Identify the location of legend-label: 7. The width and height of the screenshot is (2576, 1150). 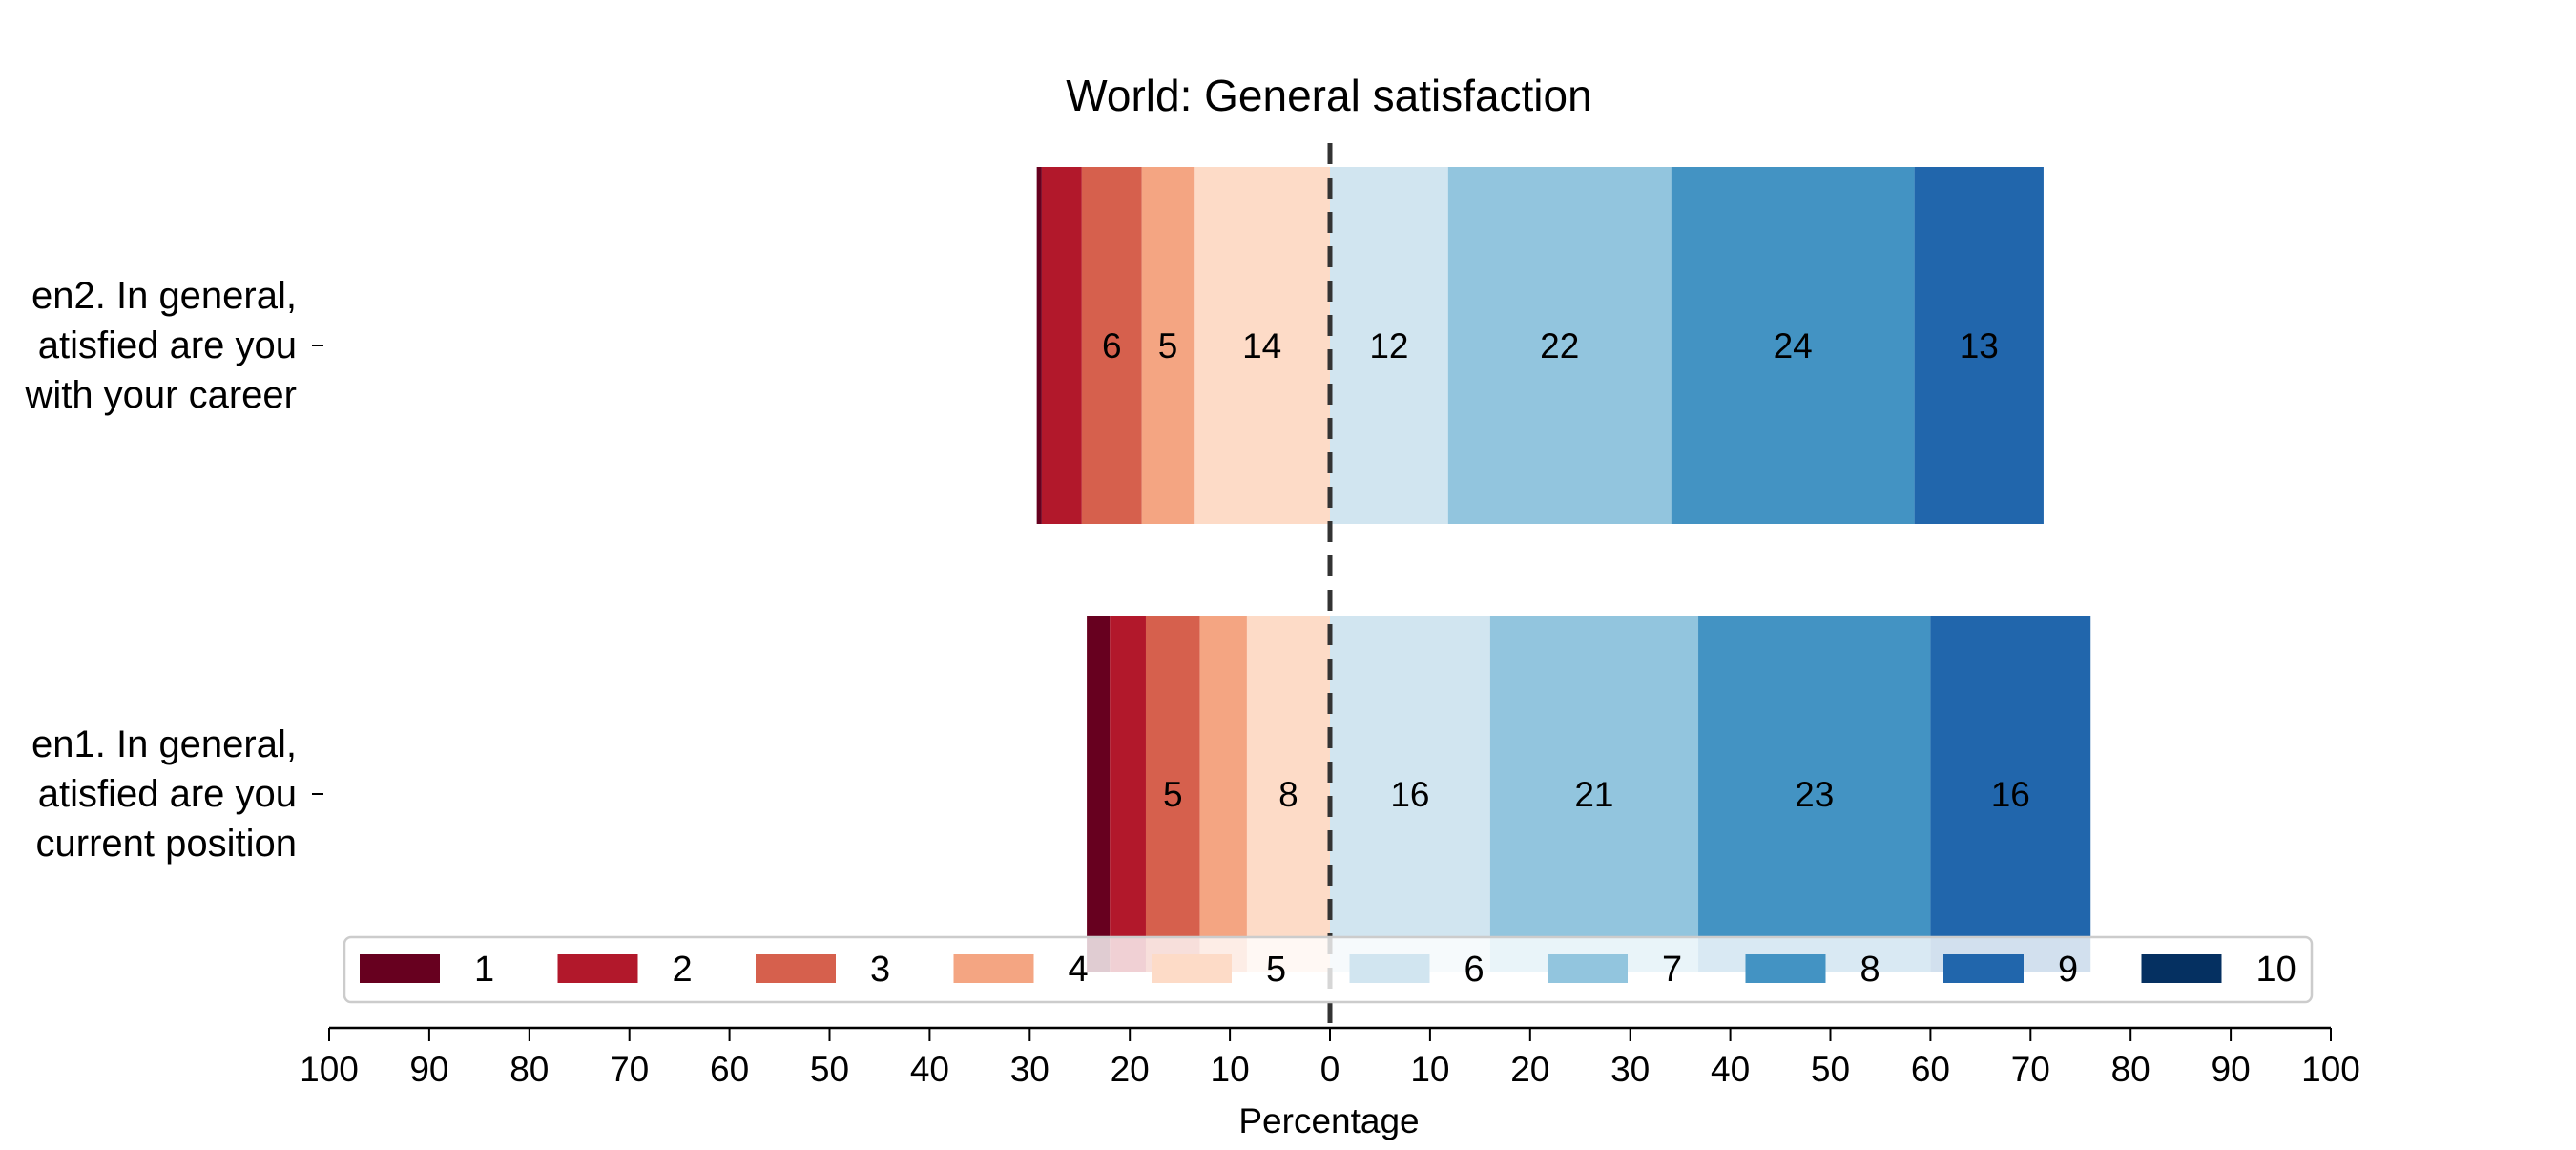
(1672, 970).